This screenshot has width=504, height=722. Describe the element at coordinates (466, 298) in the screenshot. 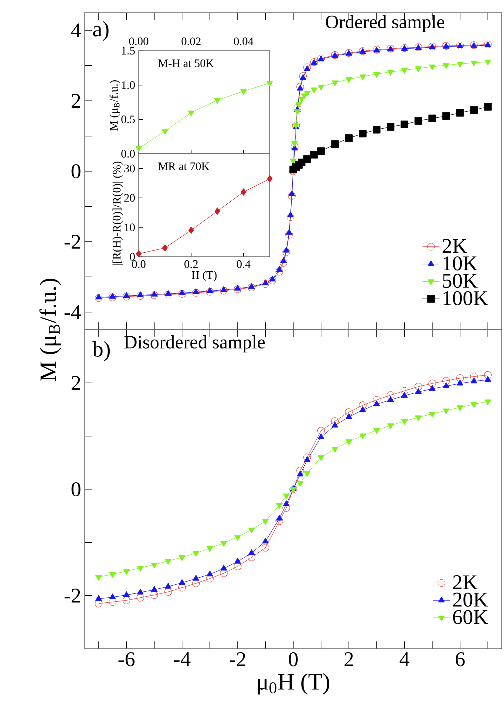

I see `legend-label: 100K` at that location.